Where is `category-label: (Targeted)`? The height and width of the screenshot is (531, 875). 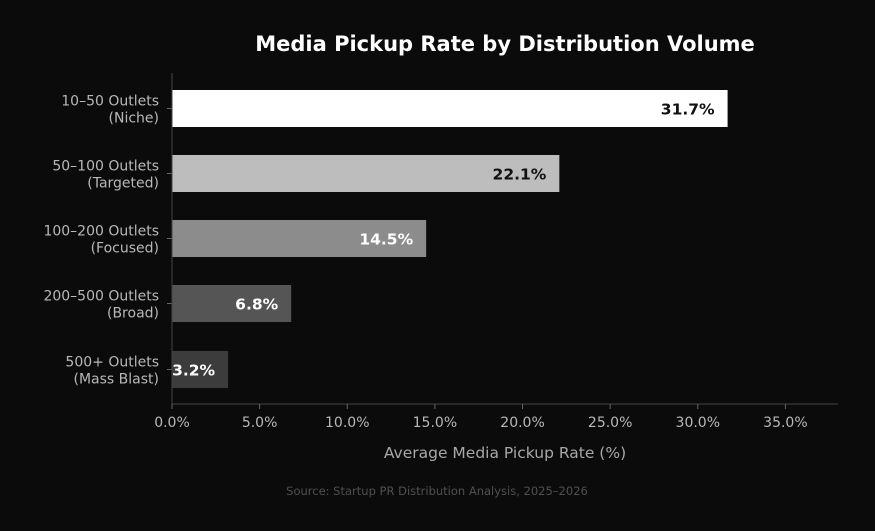 category-label: (Targeted) is located at coordinates (123, 184).